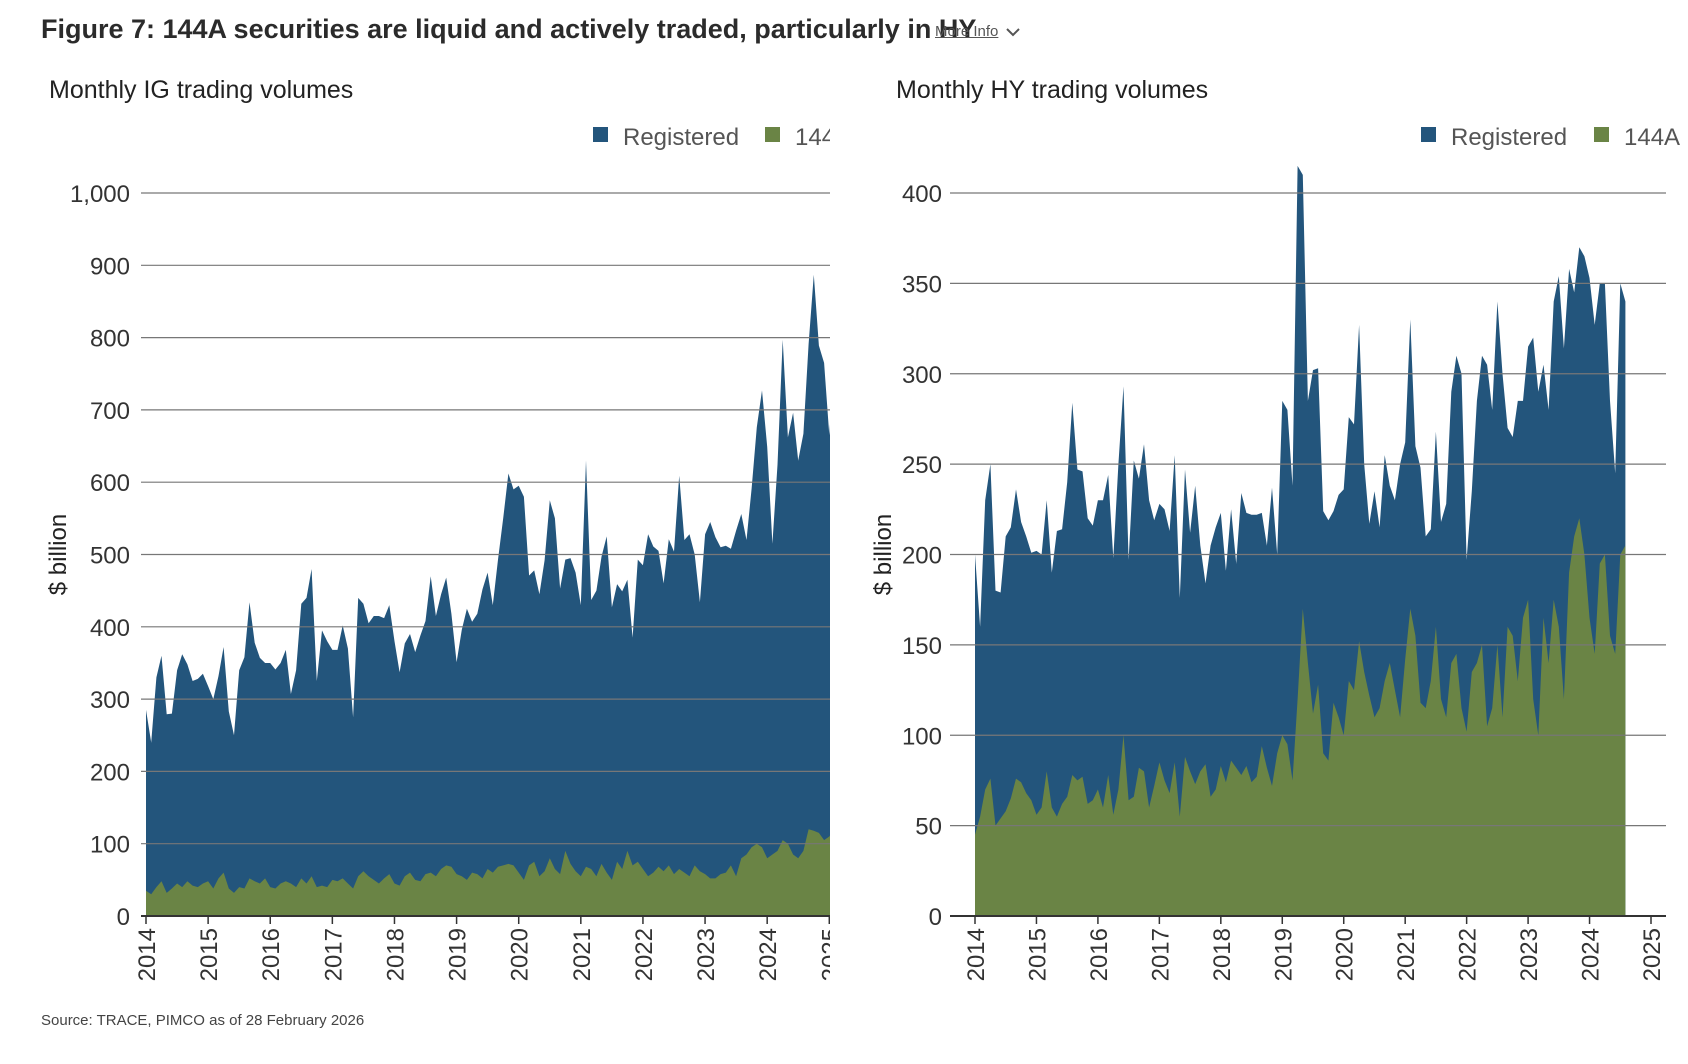  What do you see at coordinates (922, 646) in the screenshot?
I see `y-tick-label: 150` at bounding box center [922, 646].